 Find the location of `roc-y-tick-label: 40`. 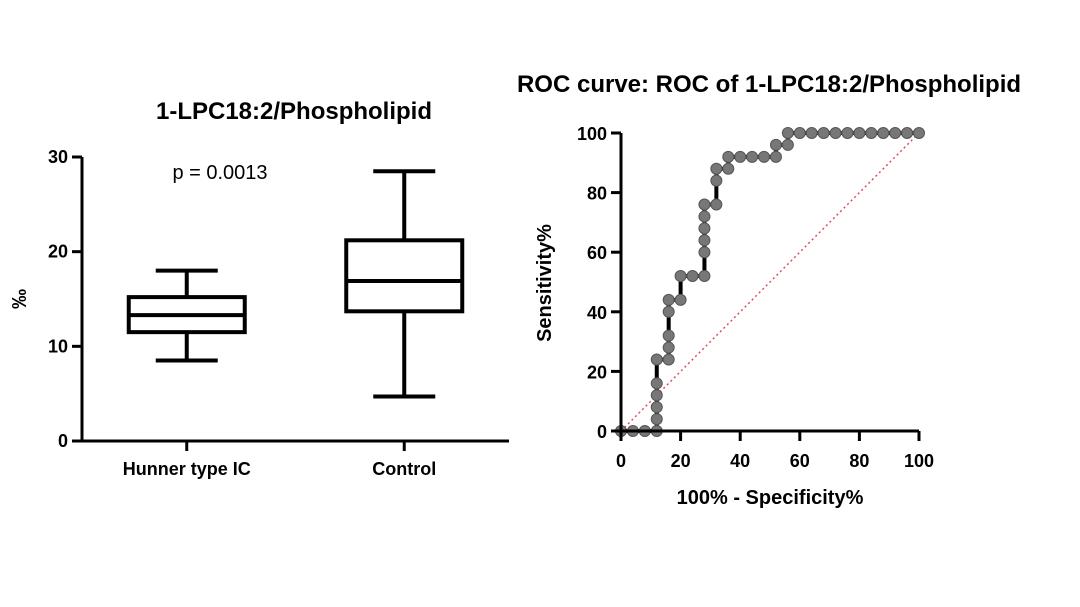

roc-y-tick-label: 40 is located at coordinates (597, 313).